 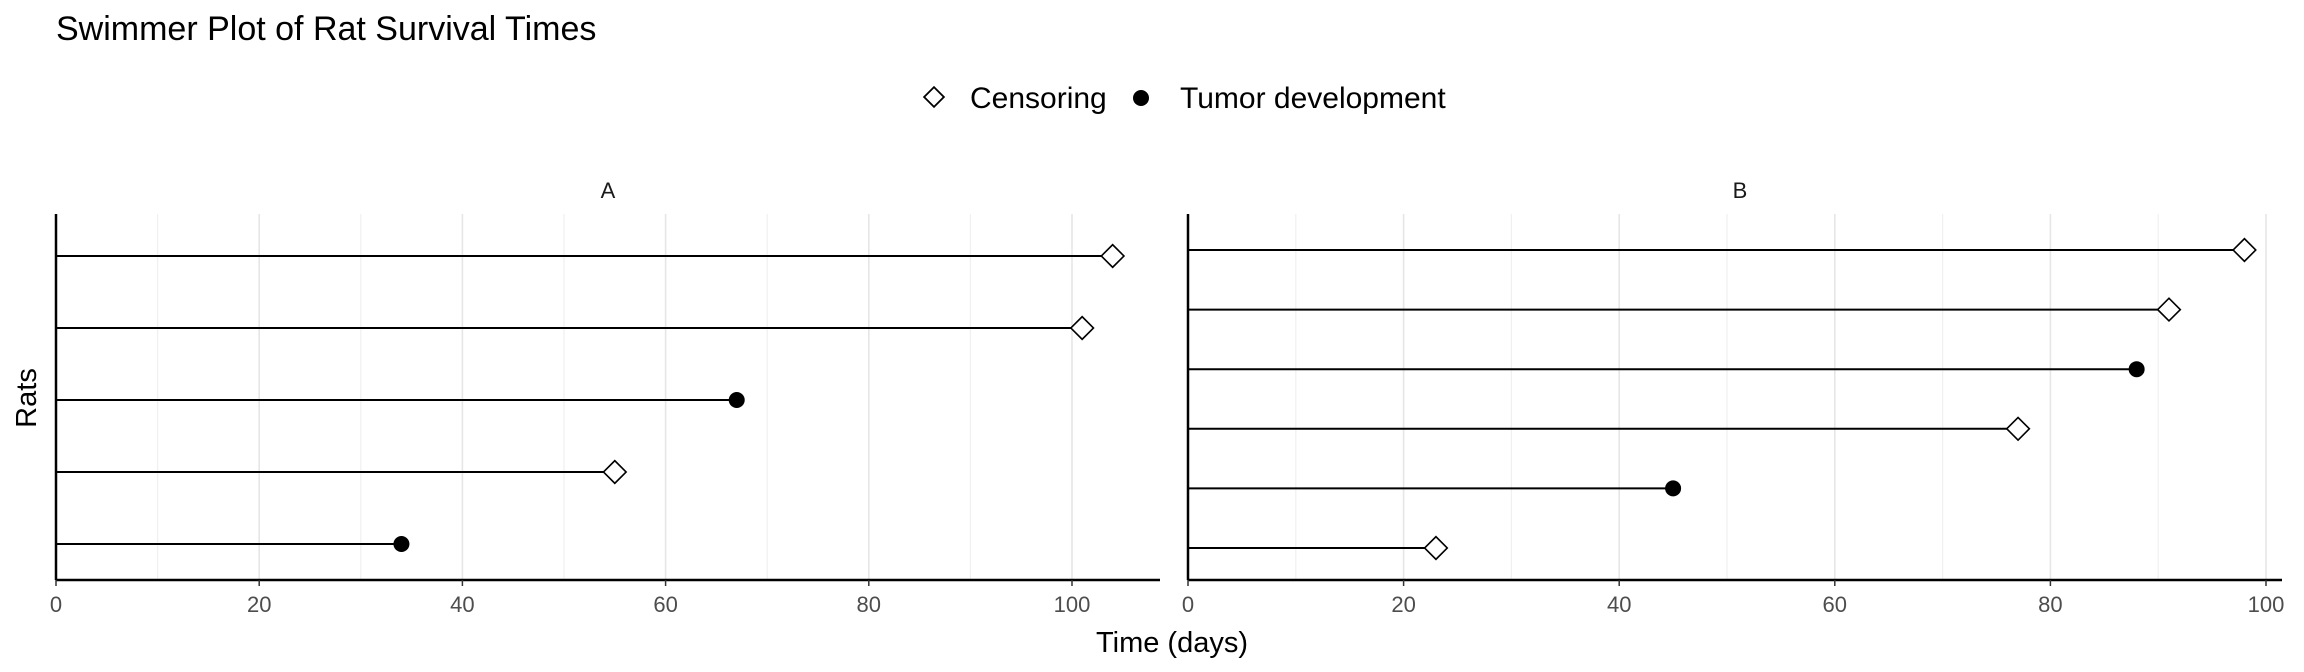 What do you see at coordinates (934, 97) in the screenshot?
I see `legend-marker-censoring` at bounding box center [934, 97].